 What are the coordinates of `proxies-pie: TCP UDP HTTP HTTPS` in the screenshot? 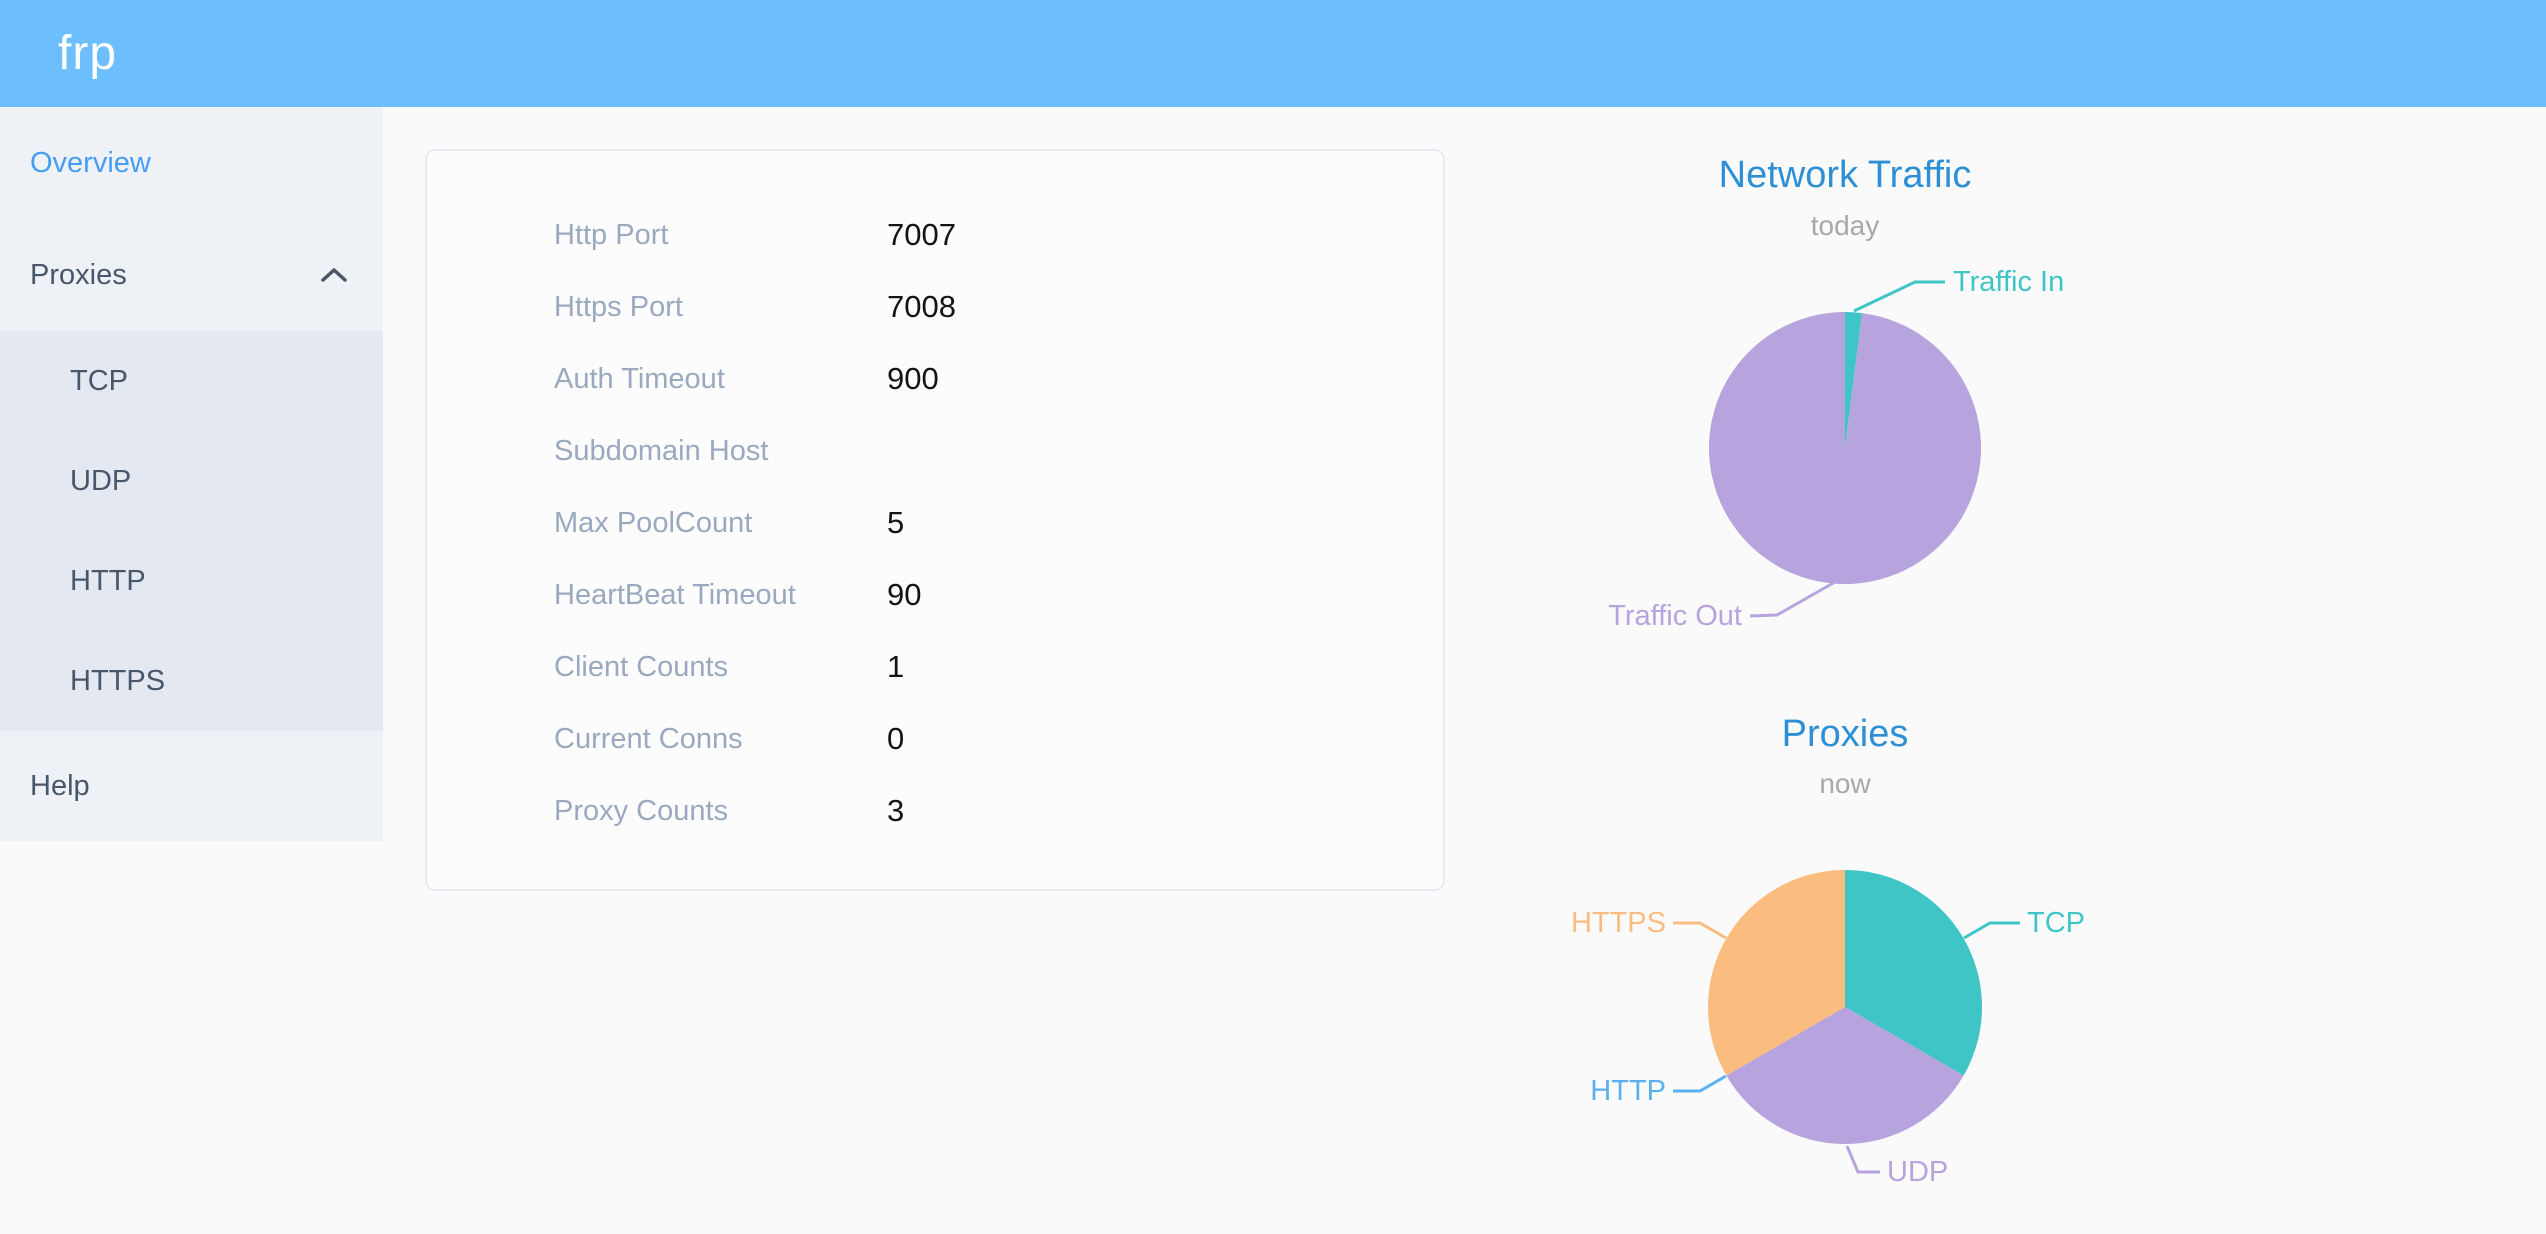 It's located at (1828, 1029).